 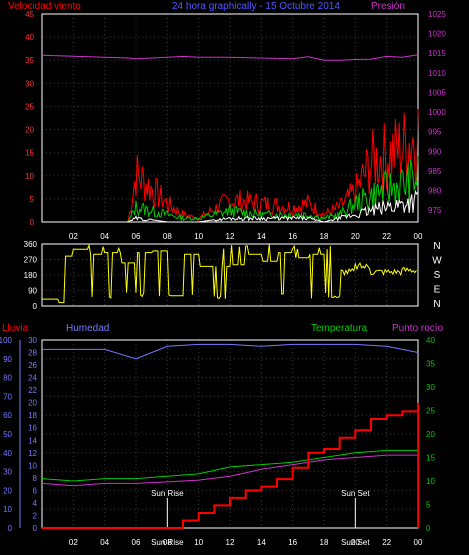 What do you see at coordinates (7, 396) in the screenshot?
I see `rain-tick-label: 70` at bounding box center [7, 396].